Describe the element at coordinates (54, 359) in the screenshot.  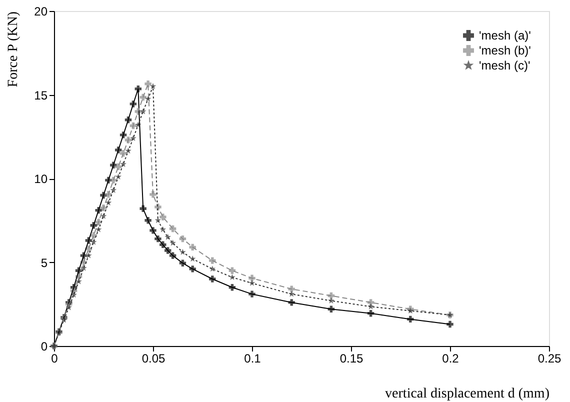
I see `x-tick-label: 0` at that location.